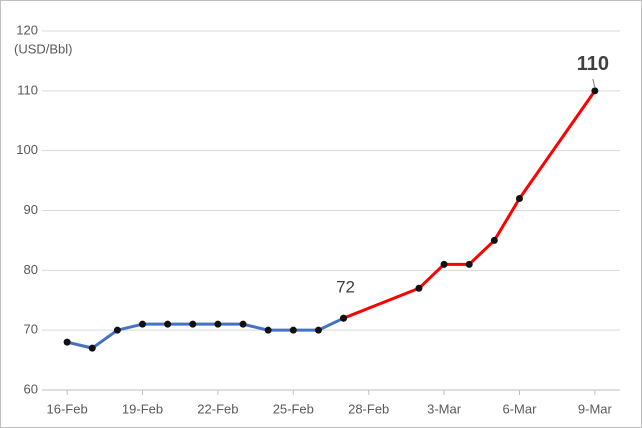  What do you see at coordinates (217, 408) in the screenshot?
I see `x-tick-label: 22-Feb` at bounding box center [217, 408].